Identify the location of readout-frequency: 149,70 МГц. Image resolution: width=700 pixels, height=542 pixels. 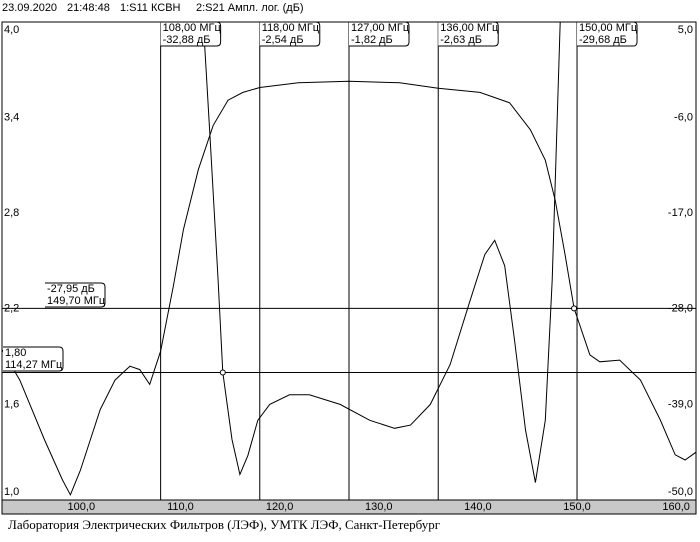
(76, 301).